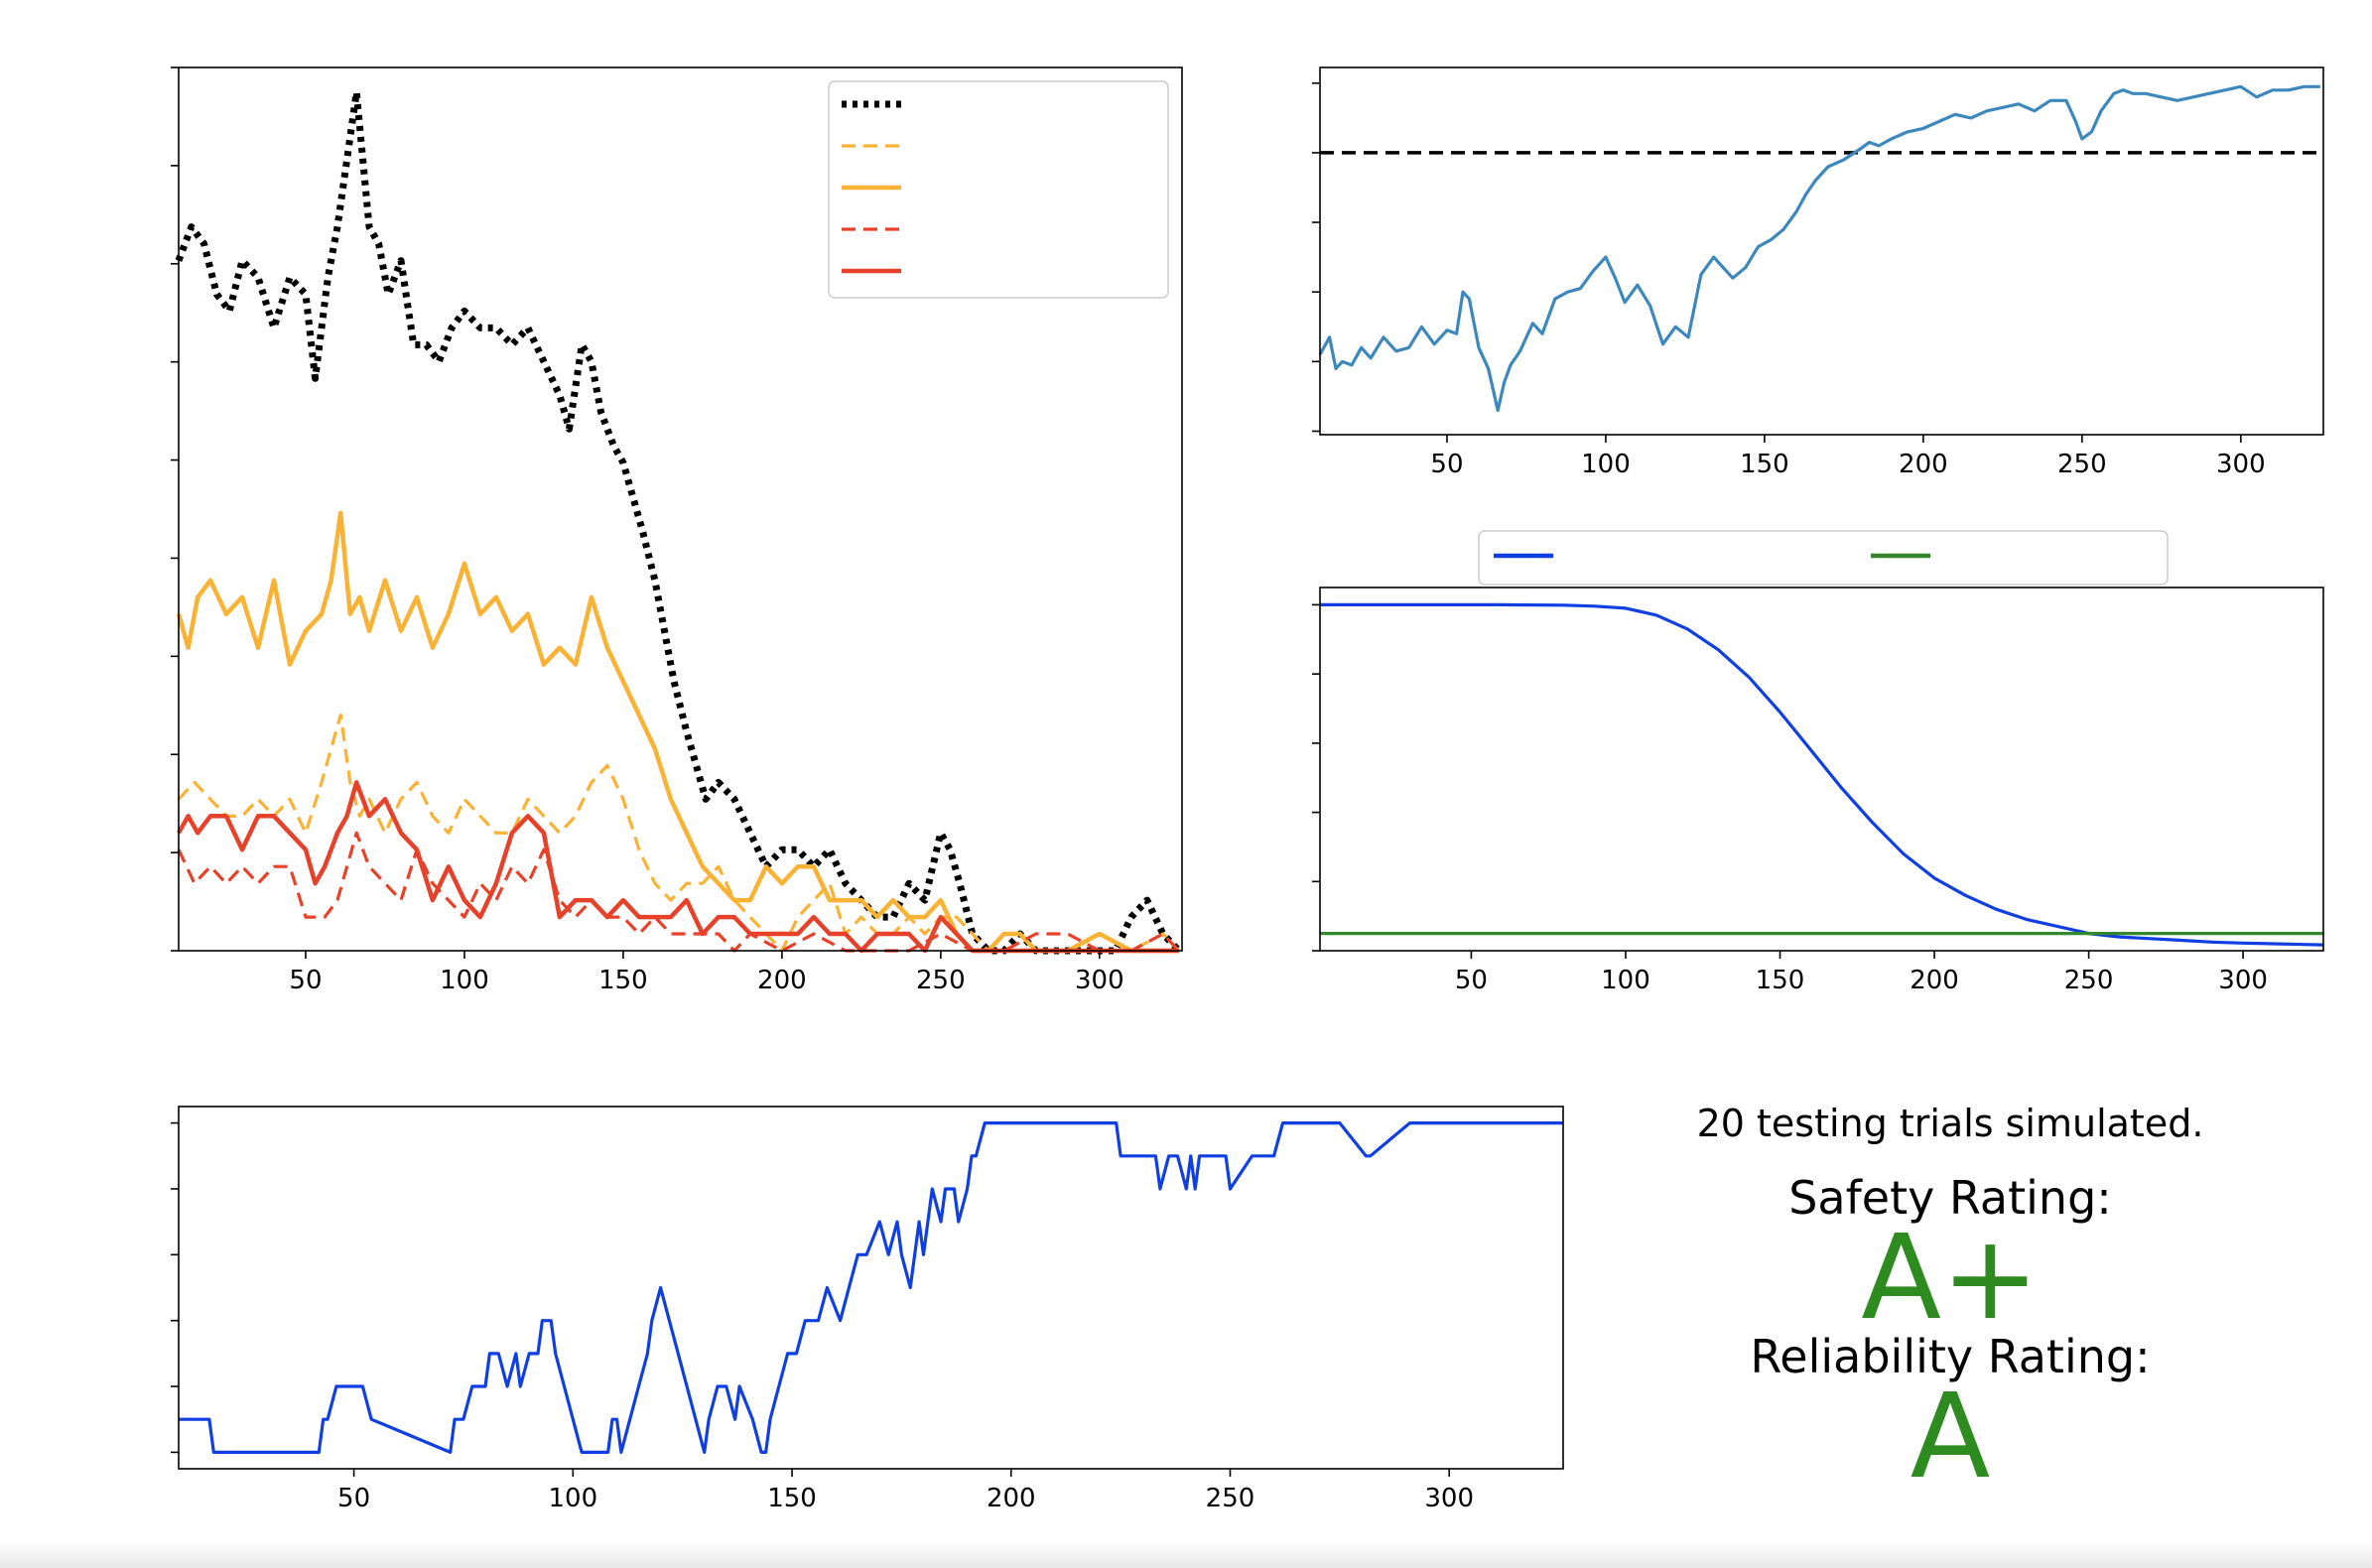 This screenshot has height=1568, width=2372. What do you see at coordinates (1950, 1198) in the screenshot?
I see `safety-rating-label: Safety Rating:` at bounding box center [1950, 1198].